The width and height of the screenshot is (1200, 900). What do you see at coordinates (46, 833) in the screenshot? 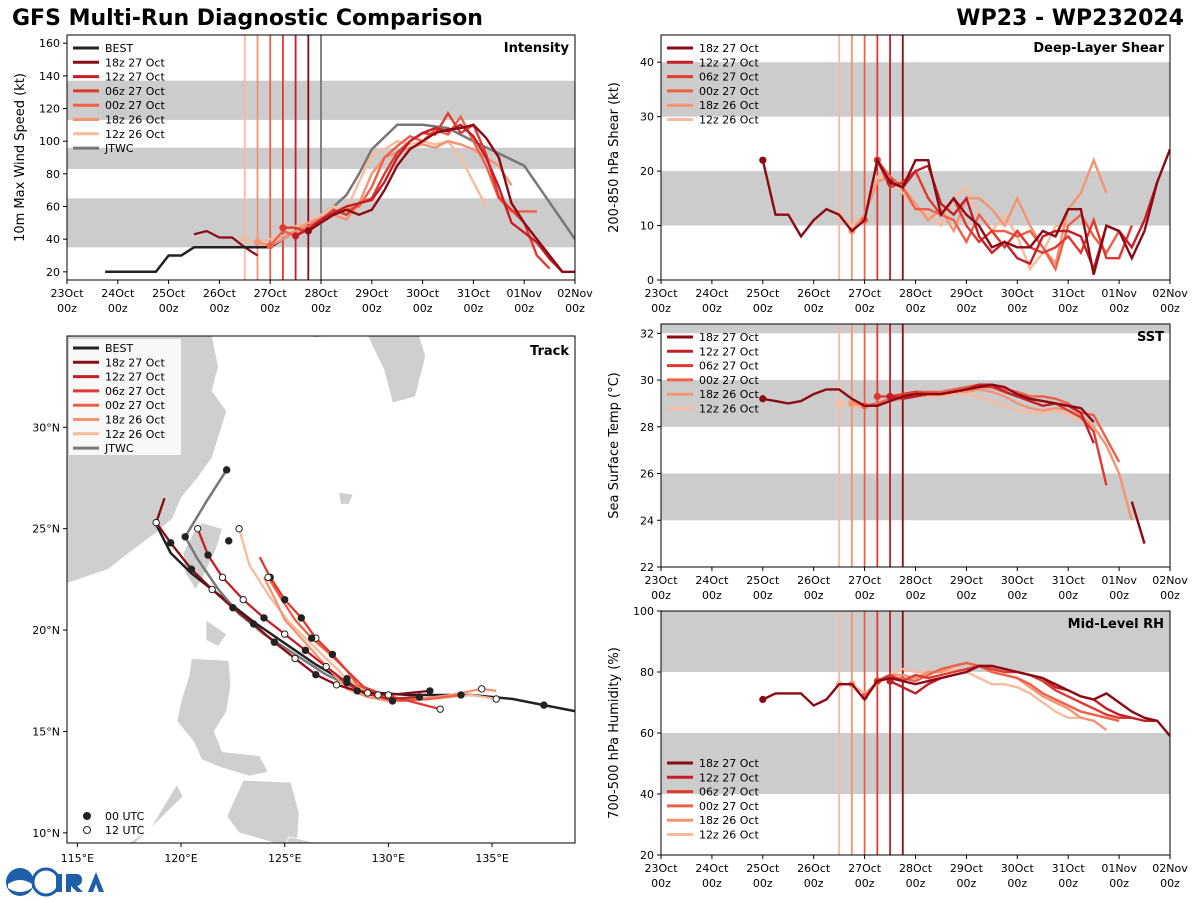
I see `y-tick-label: 10°N` at bounding box center [46, 833].